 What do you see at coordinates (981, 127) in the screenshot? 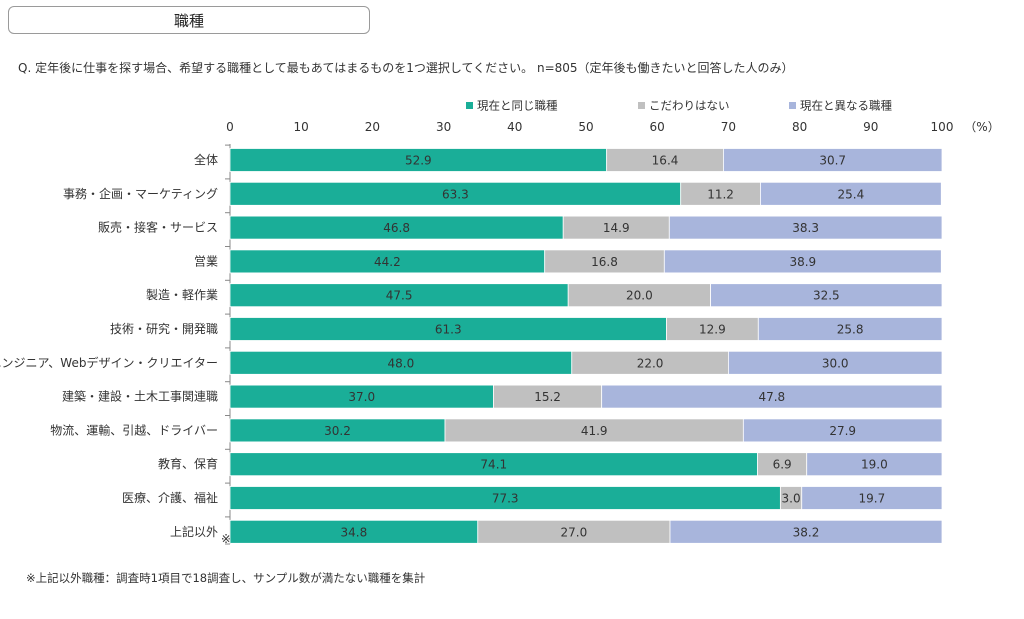
I see `unit-label: （%）` at bounding box center [981, 127].